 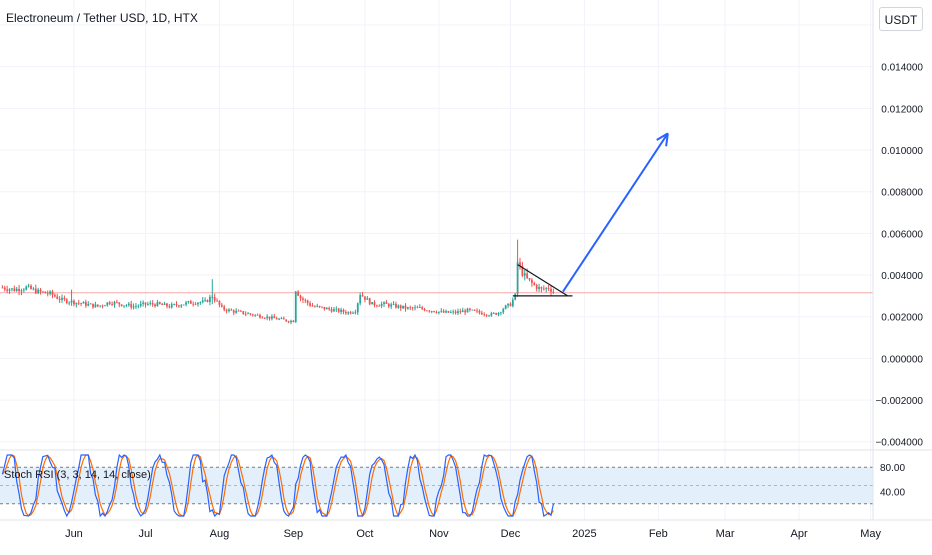 I want to click on triangle-trendline, so click(x=543, y=280).